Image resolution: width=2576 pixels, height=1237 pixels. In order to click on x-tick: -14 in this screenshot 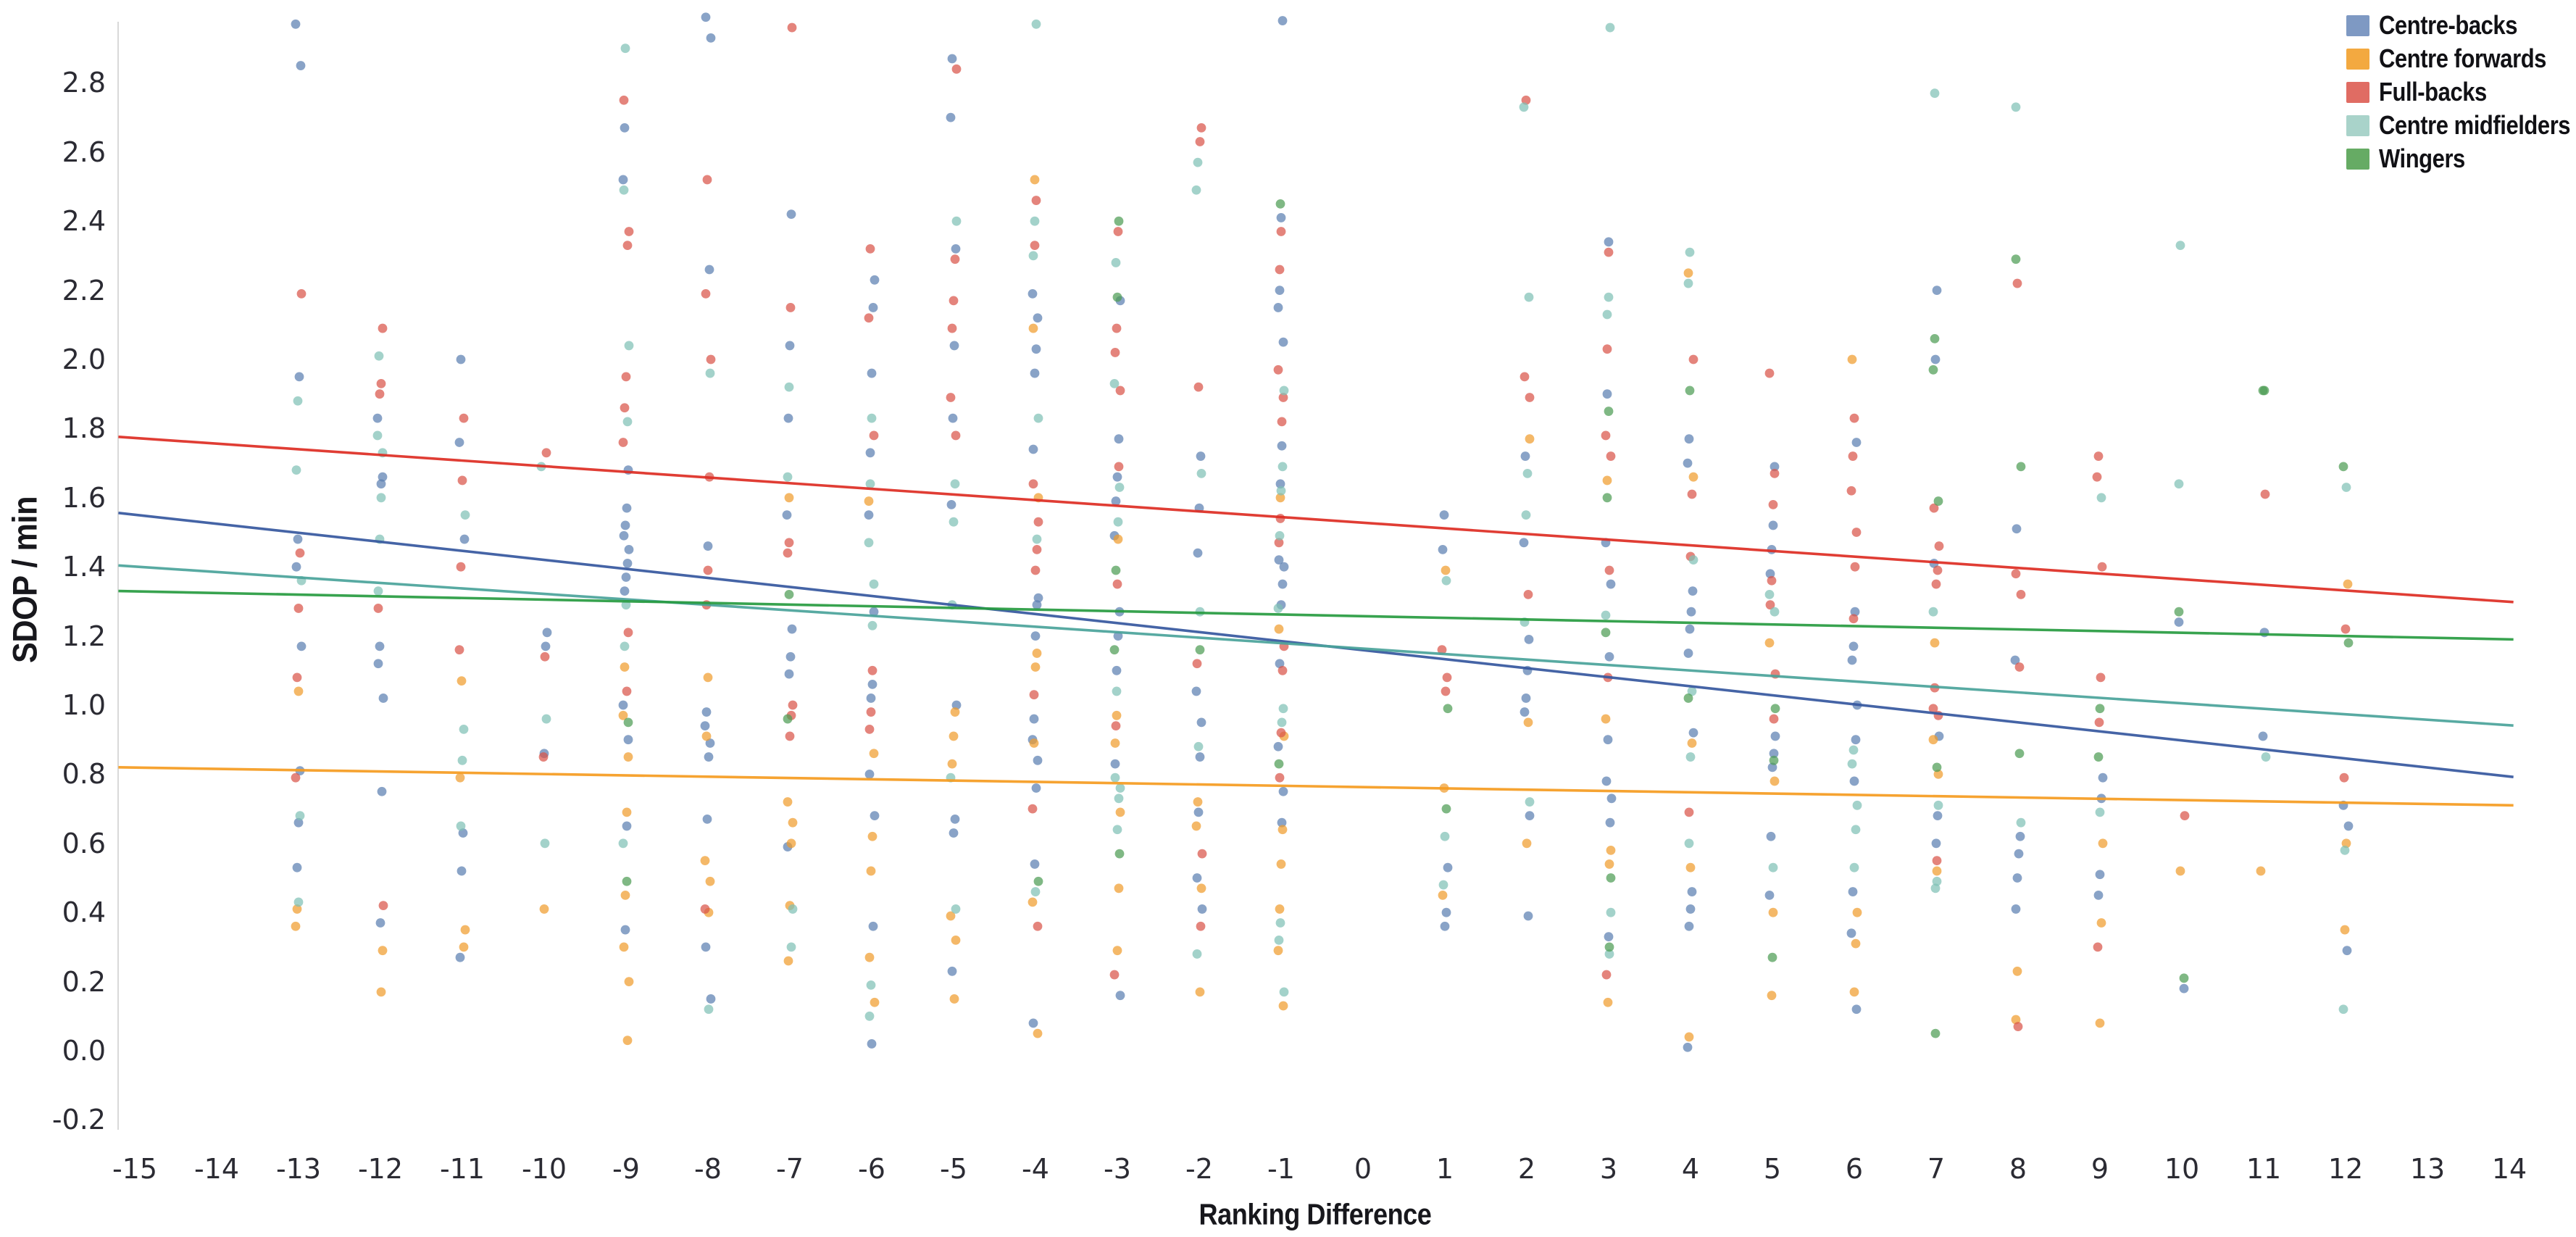, I will do `click(216, 1169)`.